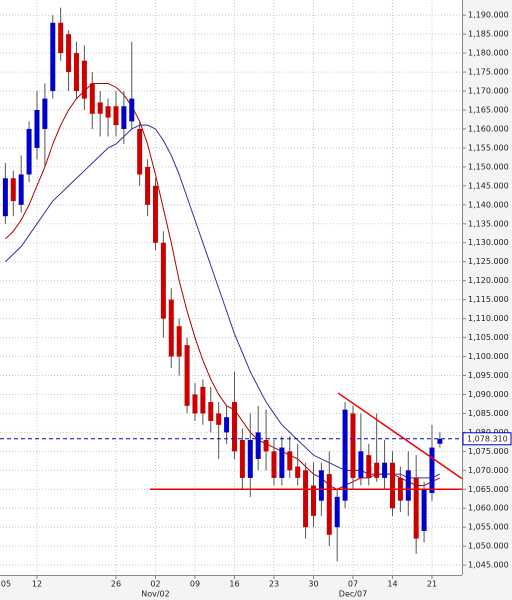  What do you see at coordinates (488, 565) in the screenshot?
I see `y-tick-label: 1,045.000` at bounding box center [488, 565].